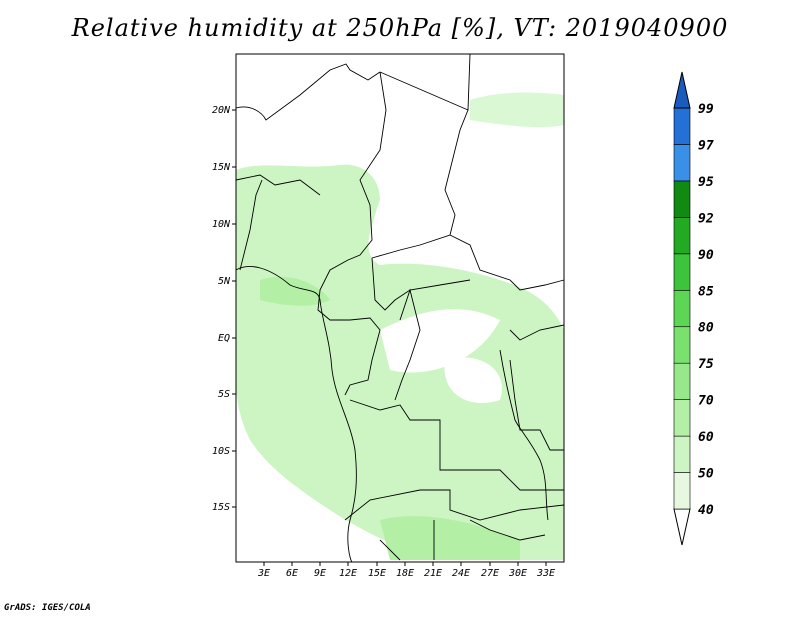  I want to click on lon-label-24e: 24E, so click(461, 573).